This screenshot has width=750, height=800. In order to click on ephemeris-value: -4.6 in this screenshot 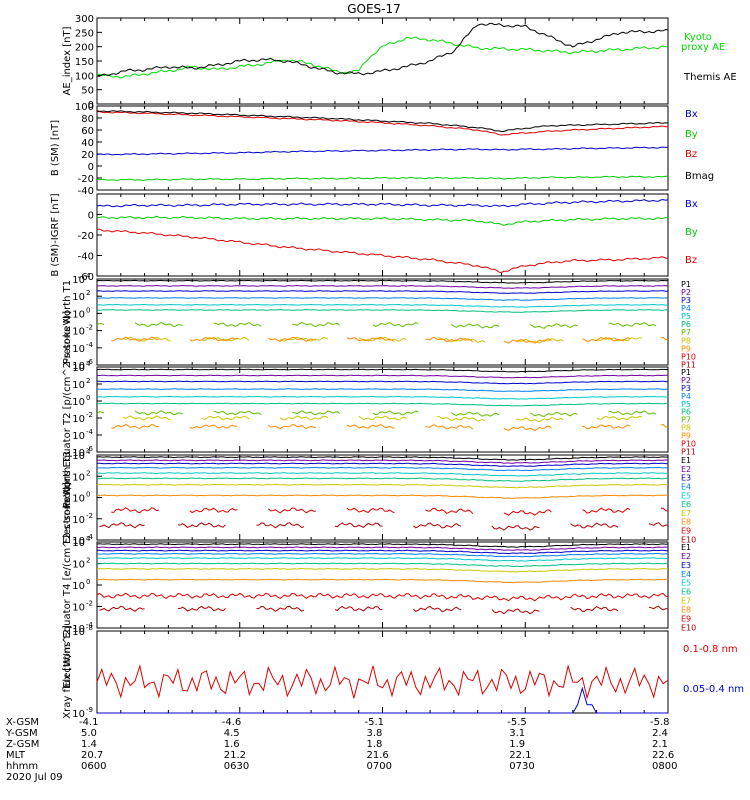, I will do `click(232, 722)`.